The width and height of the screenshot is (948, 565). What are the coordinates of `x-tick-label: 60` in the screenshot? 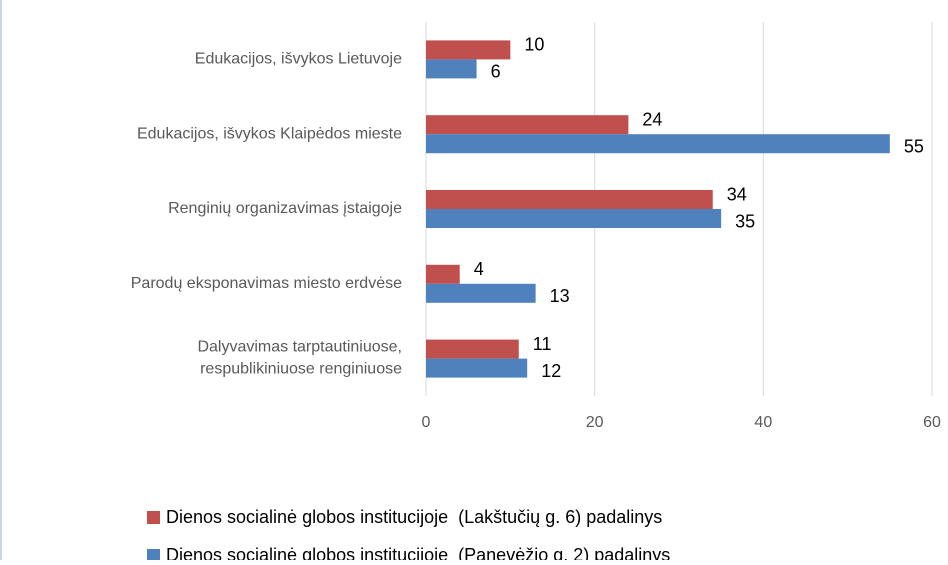 It's located at (932, 422).